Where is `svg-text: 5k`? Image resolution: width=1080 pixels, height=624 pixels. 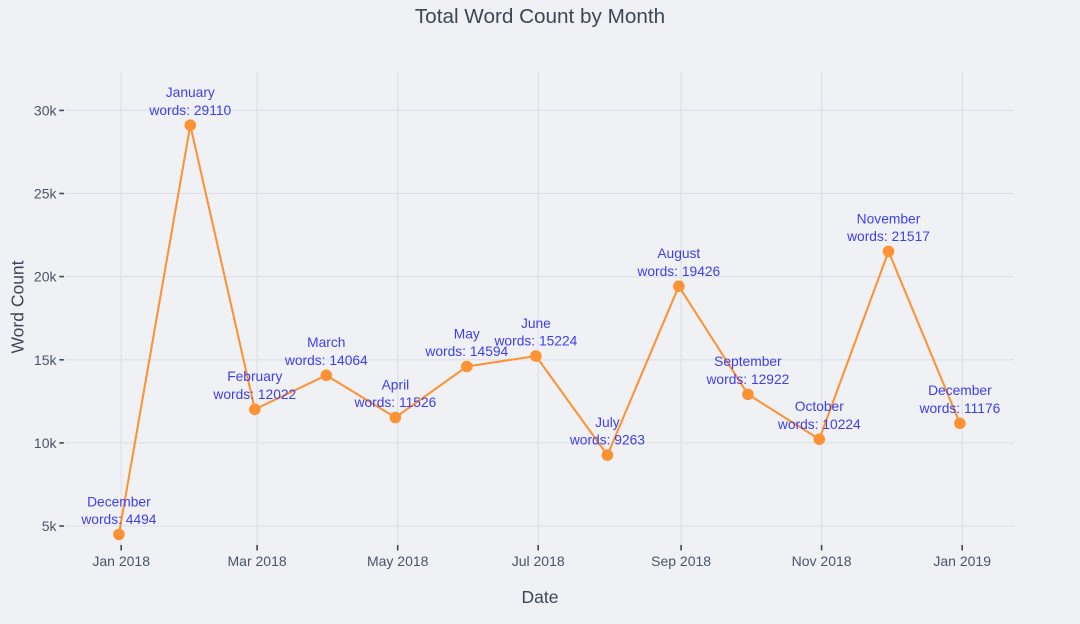
svg-text: 5k is located at coordinates (50, 526).